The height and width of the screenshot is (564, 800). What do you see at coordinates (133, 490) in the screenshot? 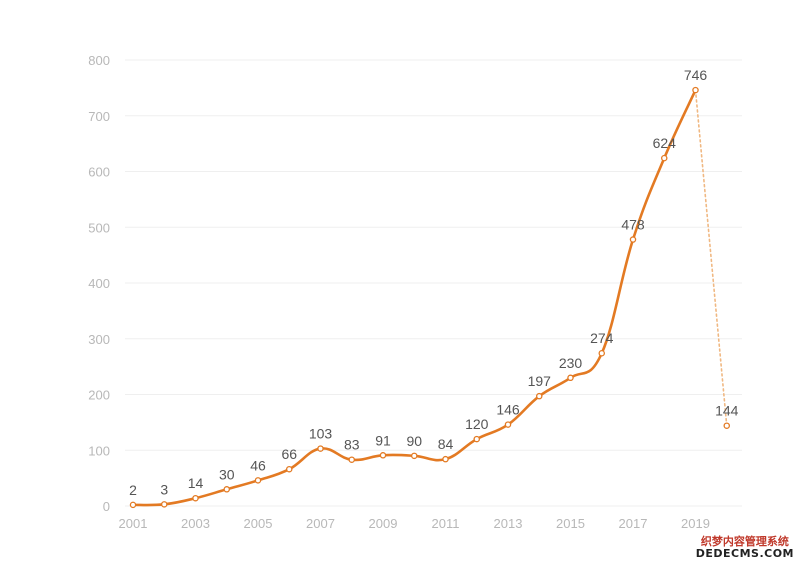
I see `data-label: 2` at bounding box center [133, 490].